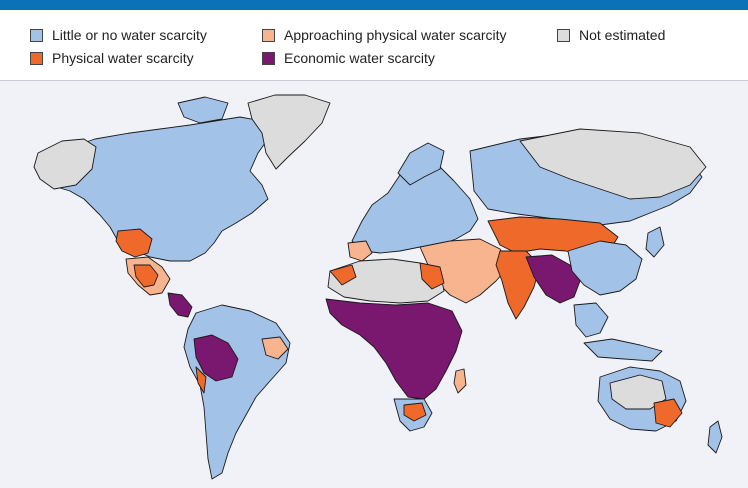 The image size is (748, 488). What do you see at coordinates (715, 437) in the screenshot?
I see `new-zealand-region` at bounding box center [715, 437].